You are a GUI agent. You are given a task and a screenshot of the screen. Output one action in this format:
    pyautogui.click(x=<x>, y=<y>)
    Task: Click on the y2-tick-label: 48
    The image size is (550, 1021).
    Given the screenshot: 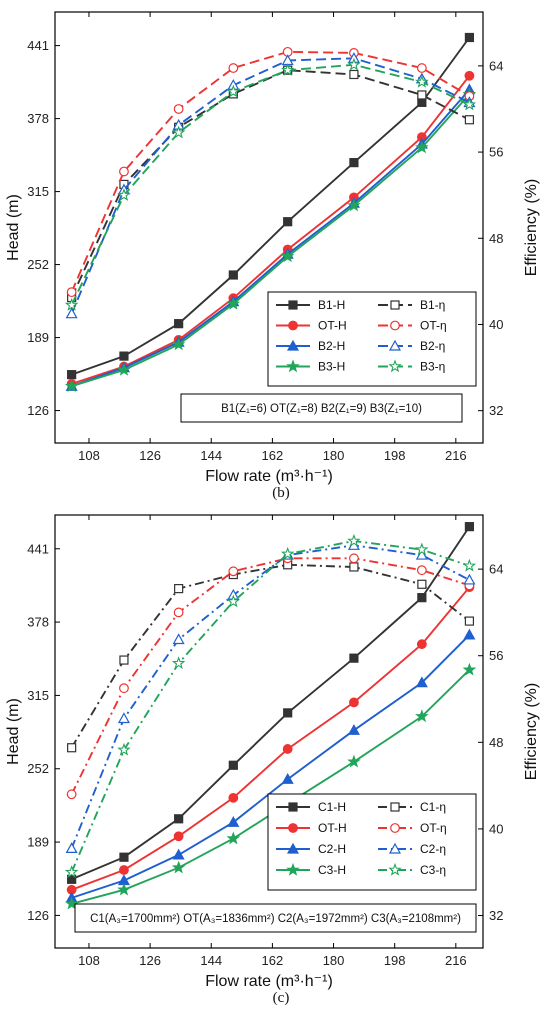 What is the action you would take?
    pyautogui.click(x=496, y=238)
    